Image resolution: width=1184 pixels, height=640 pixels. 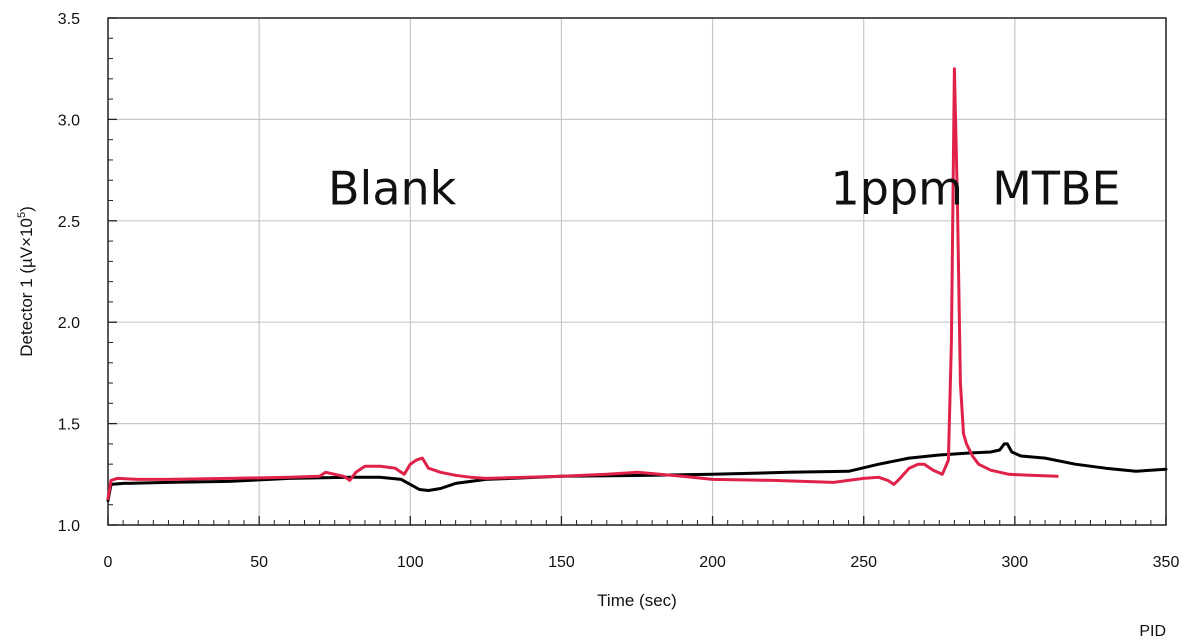 What do you see at coordinates (637, 600) in the screenshot?
I see `x-axis-label: Time (sec)` at bounding box center [637, 600].